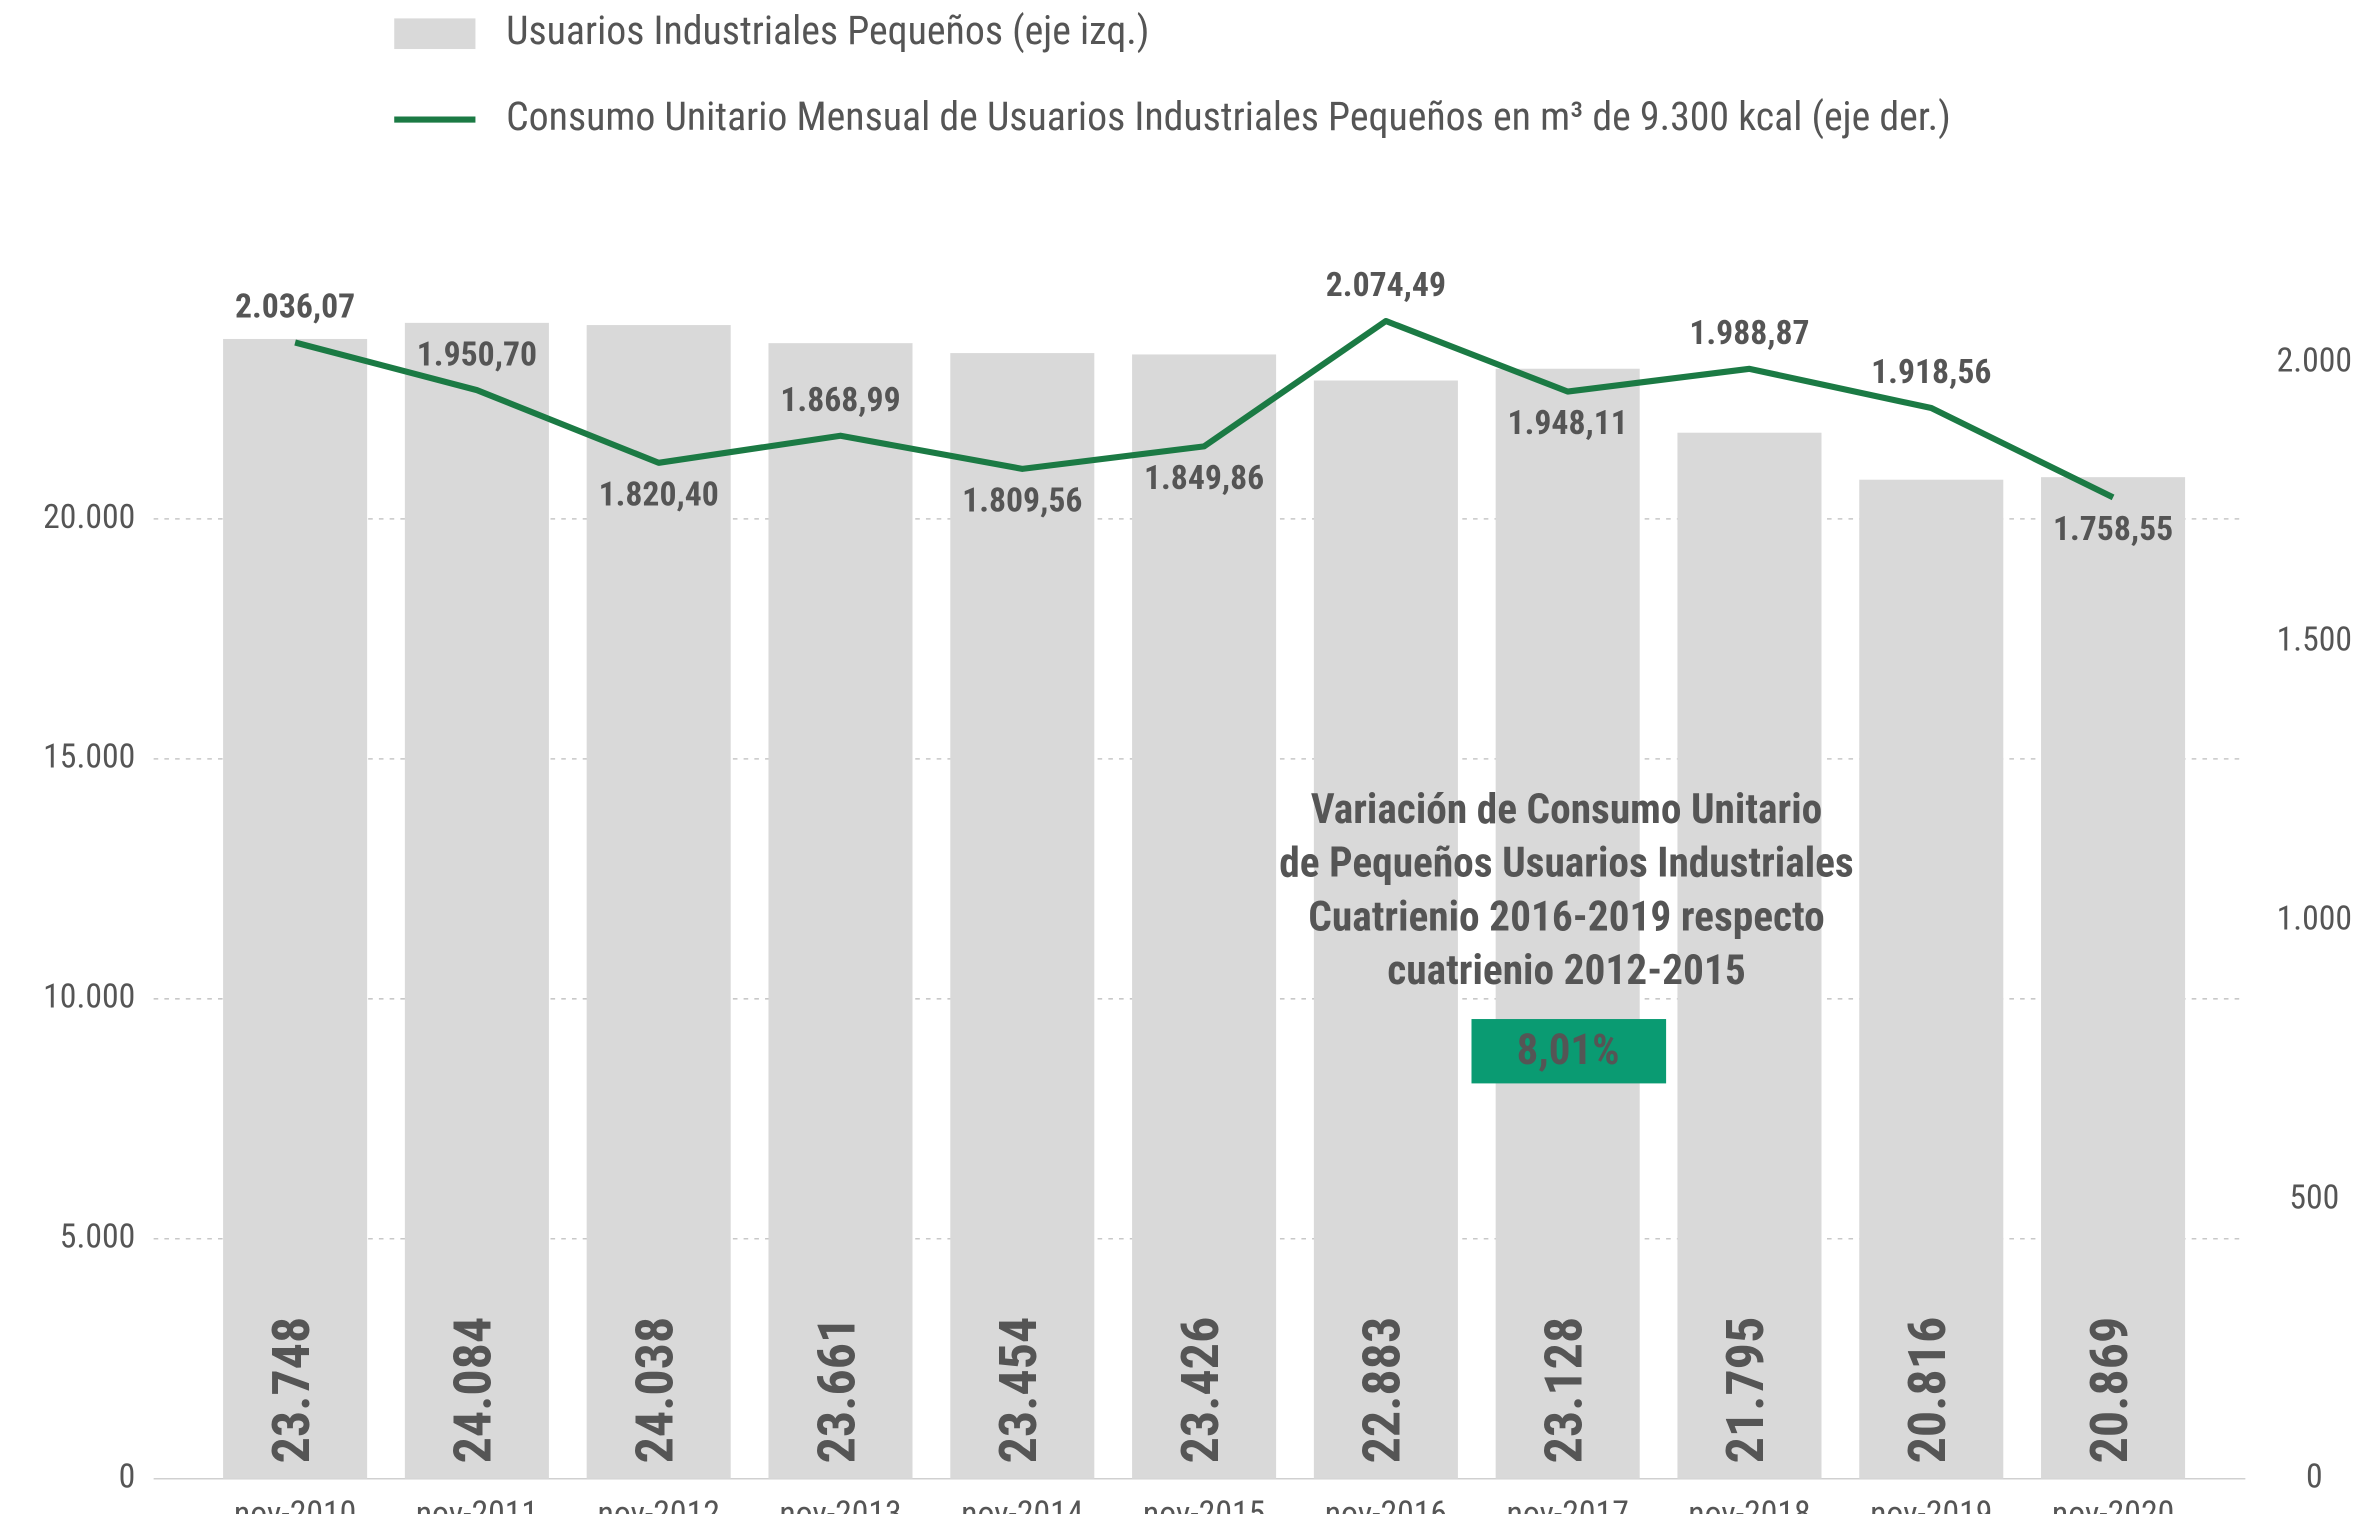 This screenshot has width=2376, height=1514. Describe the element at coordinates (295, 307) in the screenshot. I see `line-value-label: 2.036,07` at that location.